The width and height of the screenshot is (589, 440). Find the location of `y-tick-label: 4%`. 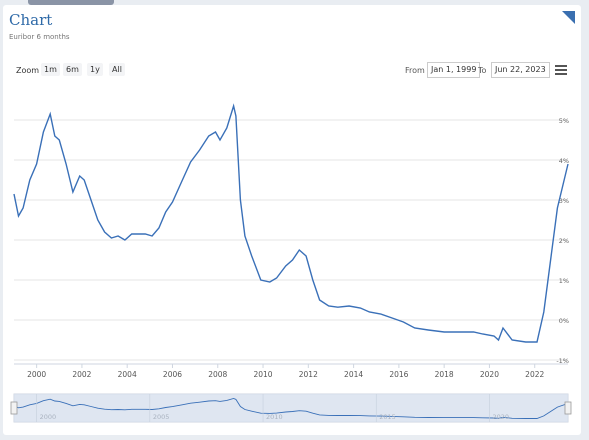

y-tick-label: 4% is located at coordinates (564, 161).